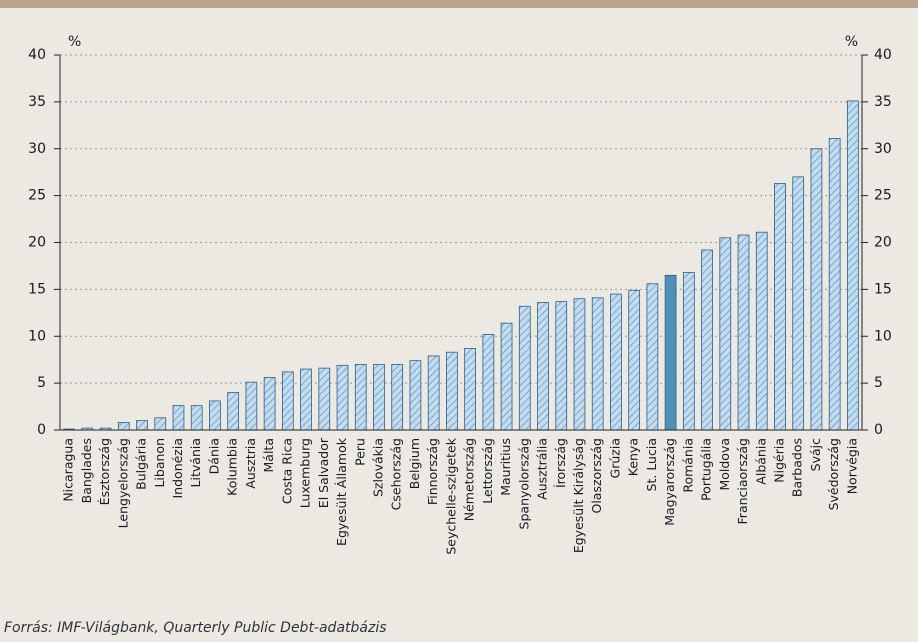  I want to click on x-tick-label: Costa Rica, so click(286, 471).